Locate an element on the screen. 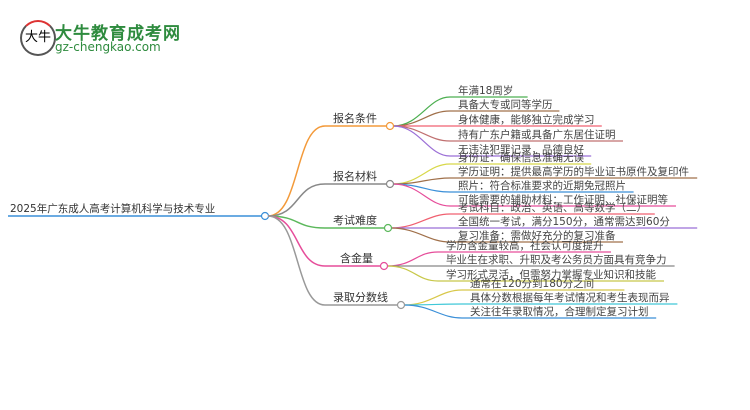  branch-node: 含金量 is located at coordinates (356, 258).